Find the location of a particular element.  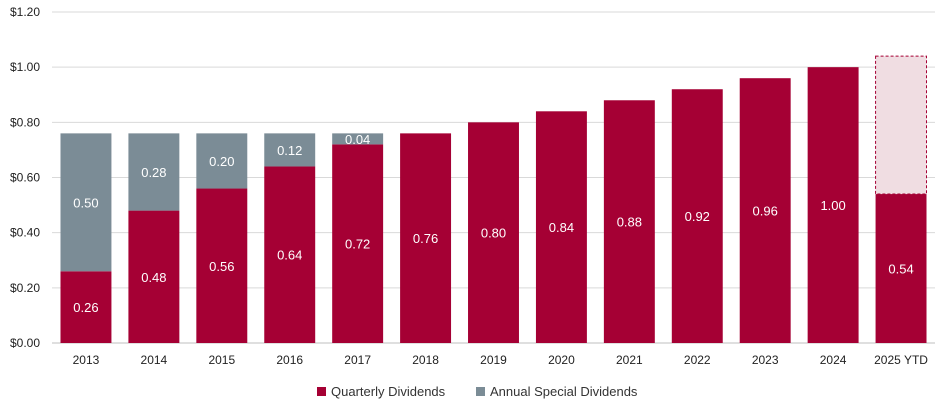

y-tick-label: $0.00 is located at coordinates (25, 343).